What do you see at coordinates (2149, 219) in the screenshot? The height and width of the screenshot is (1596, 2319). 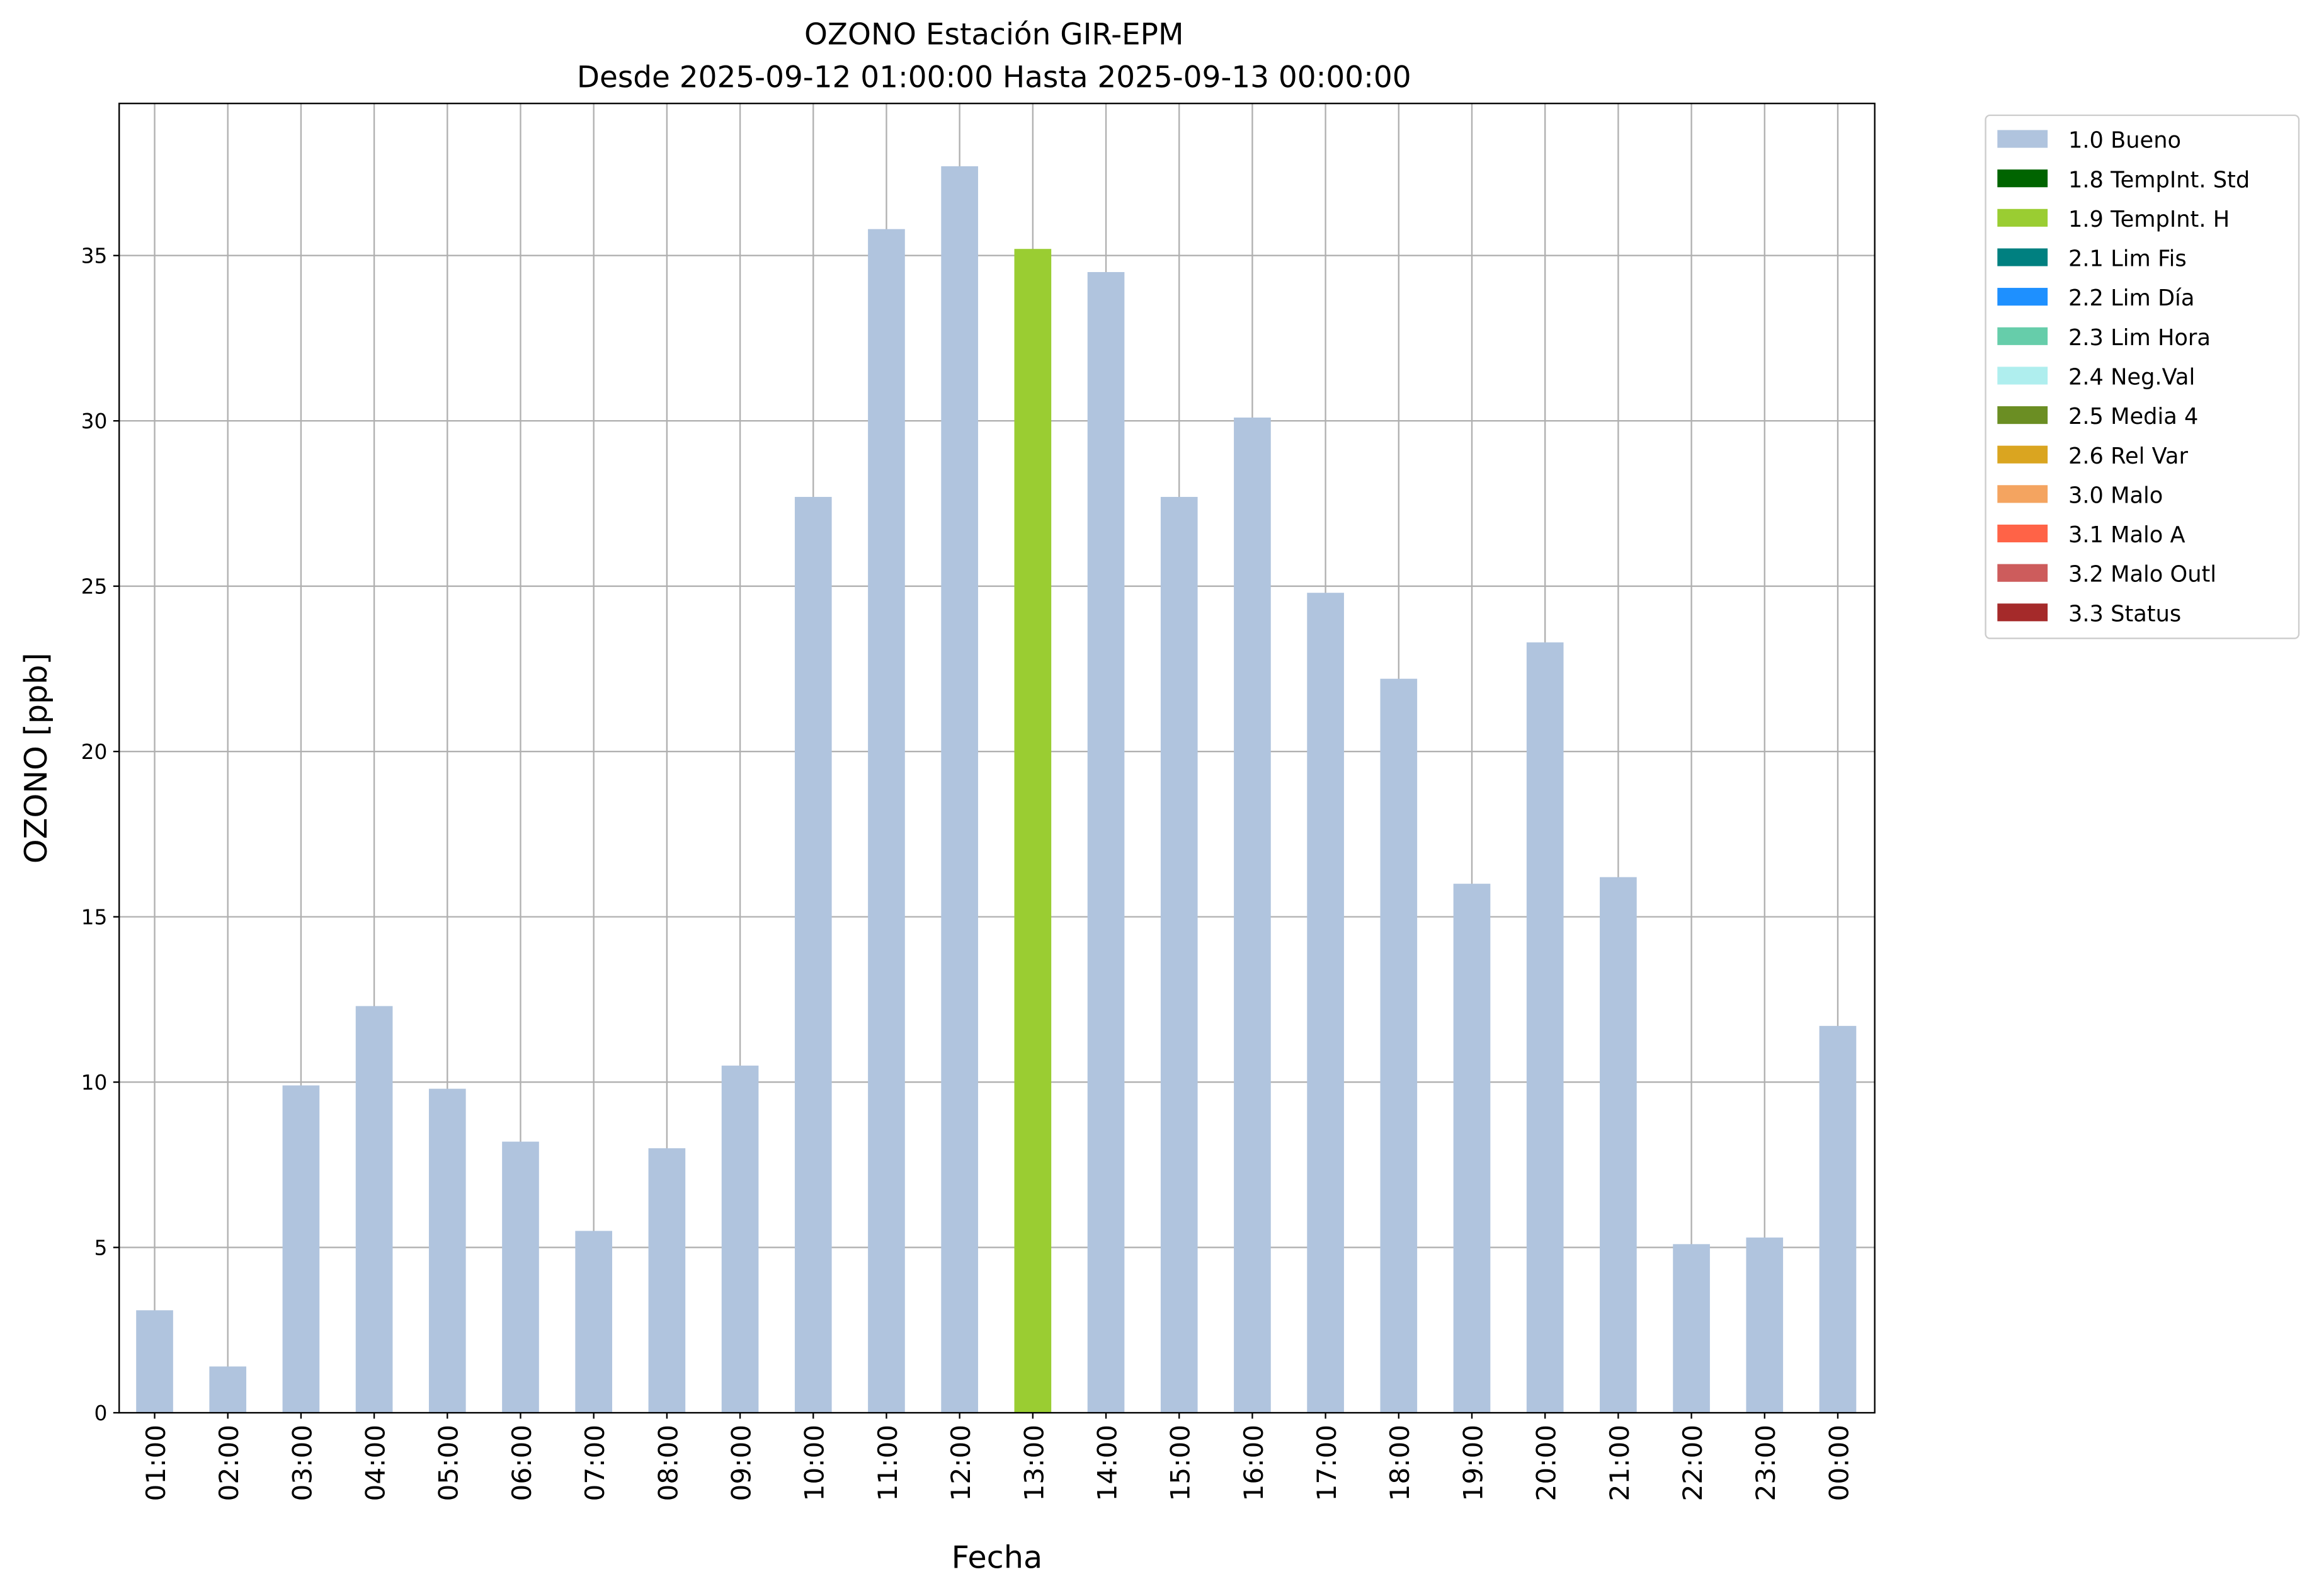 I see `legend-label: 1.9 TempInt. H` at bounding box center [2149, 219].